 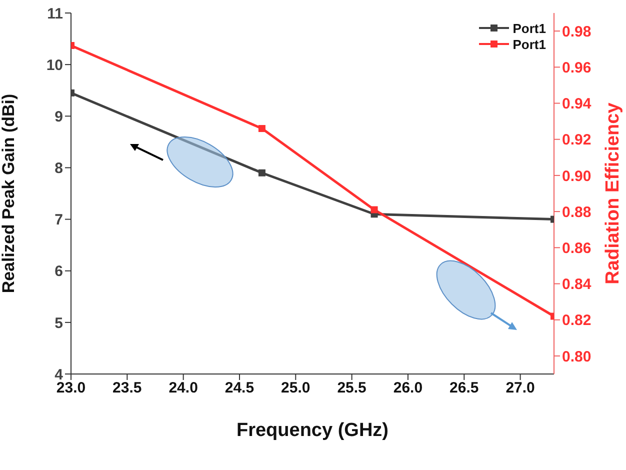 I want to click on y2-tick-label: 0.84, so click(x=577, y=285).